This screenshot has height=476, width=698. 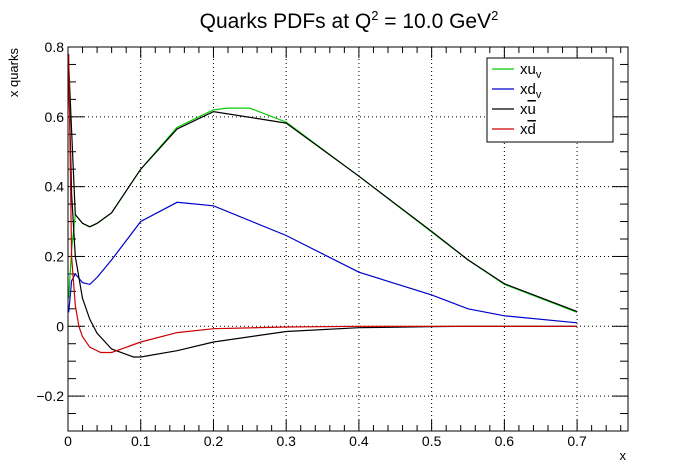 I want to click on y-tick-label: 0, so click(x=60, y=326).